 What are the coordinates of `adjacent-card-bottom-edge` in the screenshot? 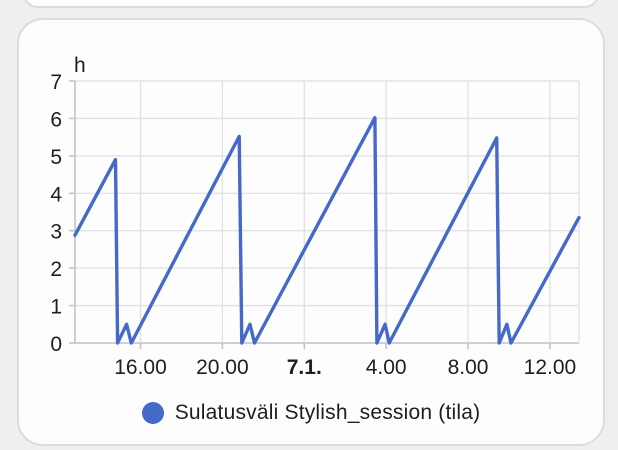 It's located at (311, 4).